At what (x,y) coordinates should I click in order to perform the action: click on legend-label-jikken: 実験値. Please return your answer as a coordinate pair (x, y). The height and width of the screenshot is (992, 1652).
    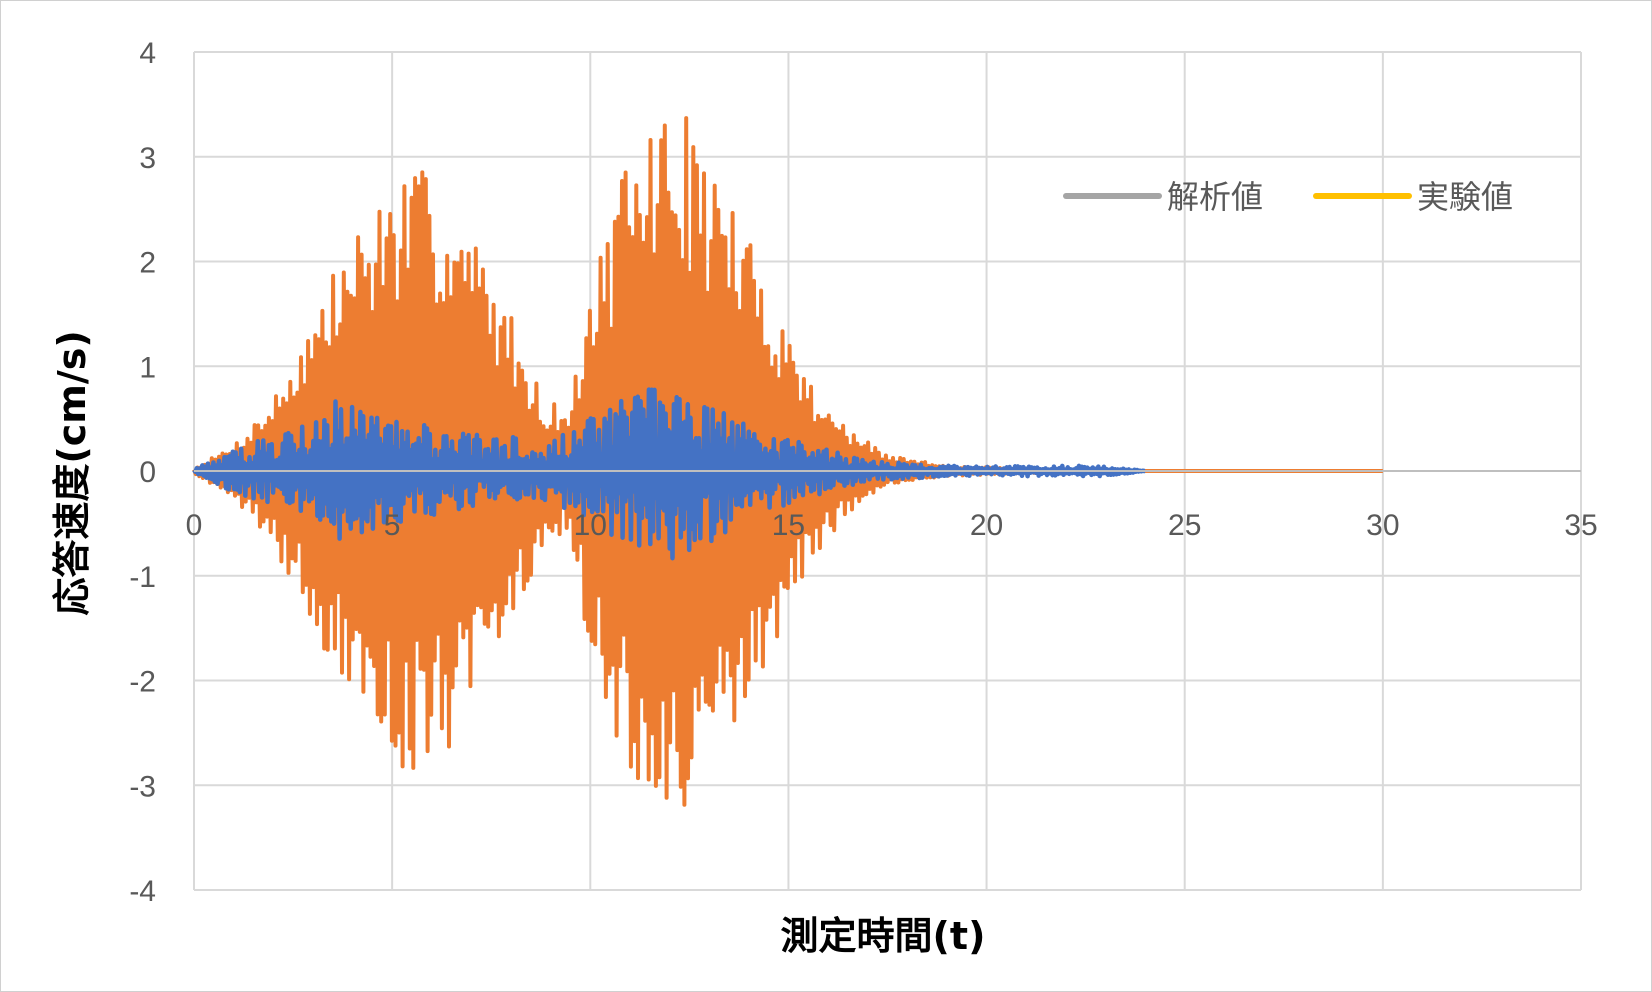
    Looking at the image, I should click on (1465, 197).